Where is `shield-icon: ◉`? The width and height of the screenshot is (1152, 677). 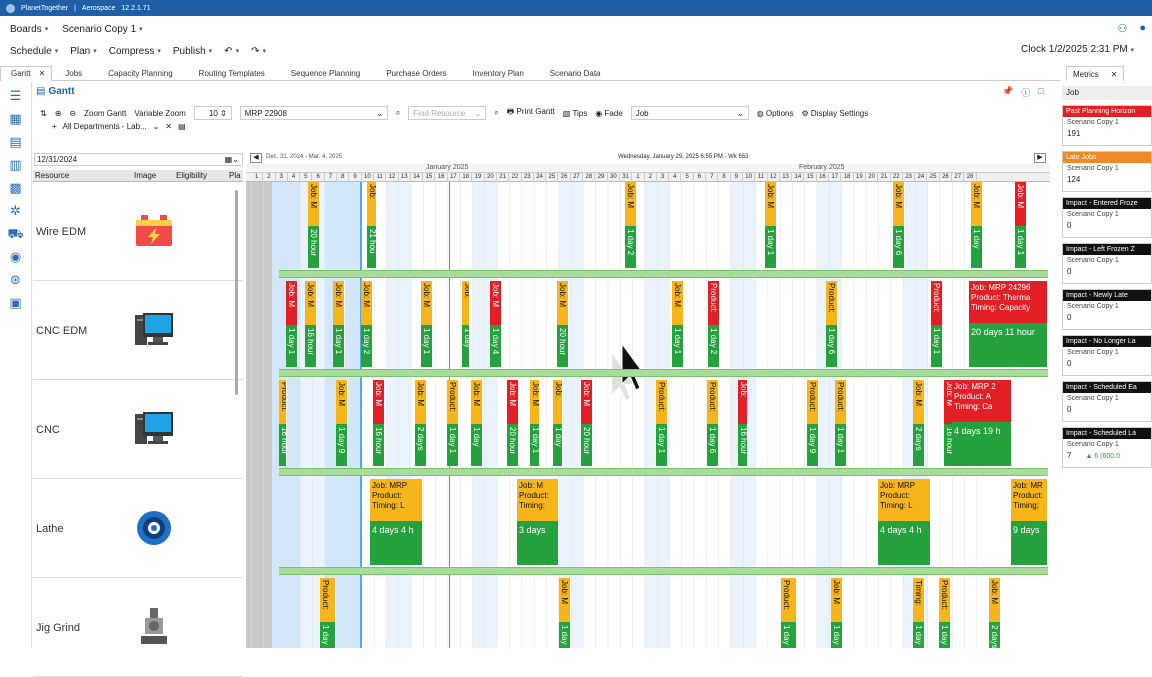
shield-icon: ◉ is located at coordinates (15, 256).